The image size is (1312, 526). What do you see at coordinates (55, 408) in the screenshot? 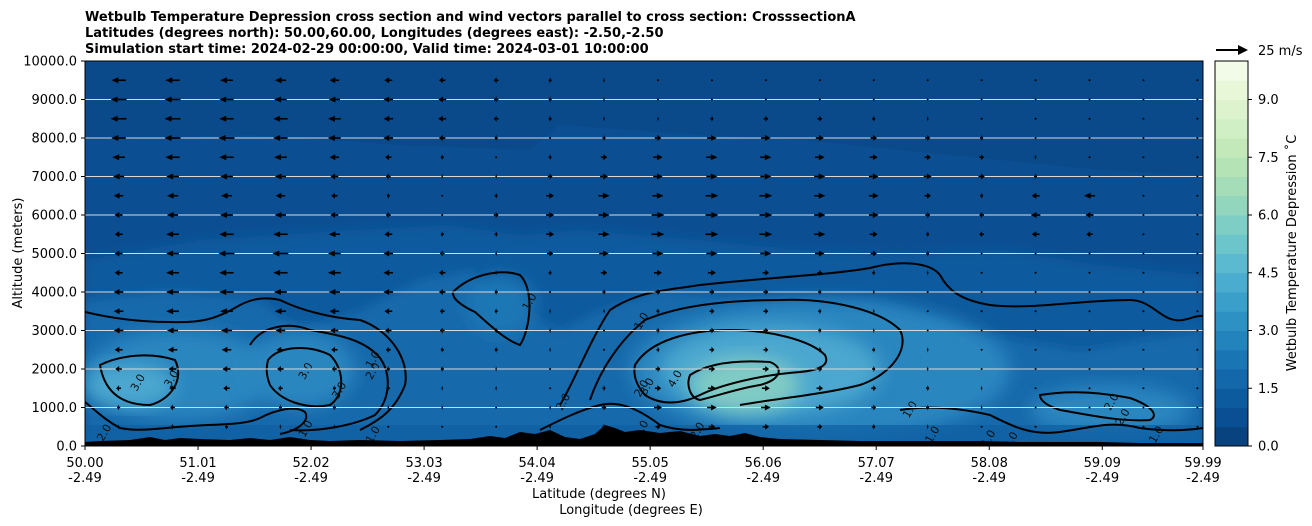
I see `y-tick-label: 1000.0` at bounding box center [55, 408].